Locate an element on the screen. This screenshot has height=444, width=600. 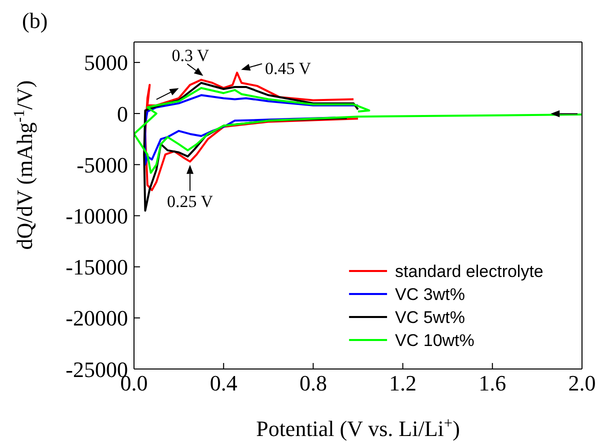
x-tick-label: 1.6 is located at coordinates (492, 383).